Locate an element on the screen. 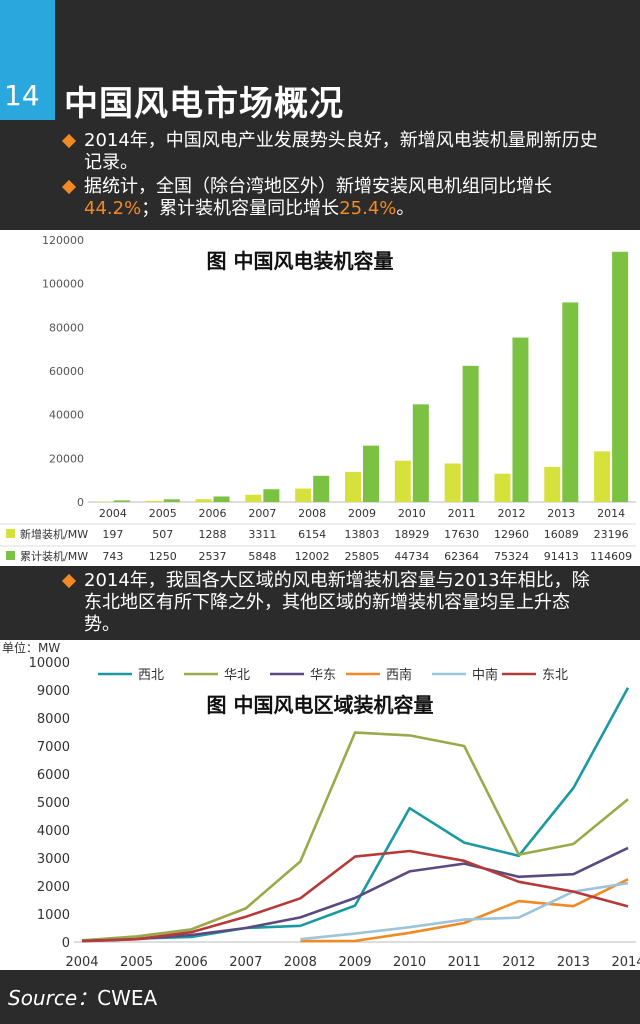 The width and height of the screenshot is (640, 1024). bar-cumulative-2014 is located at coordinates (620, 376).